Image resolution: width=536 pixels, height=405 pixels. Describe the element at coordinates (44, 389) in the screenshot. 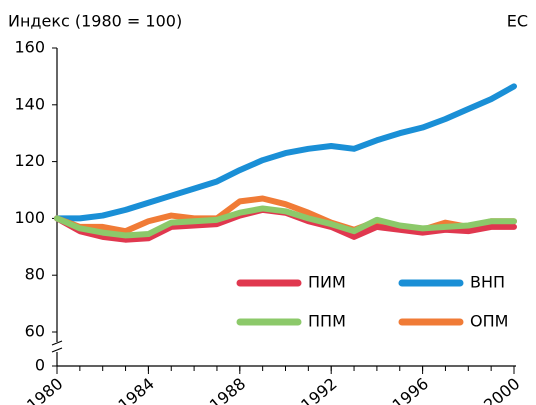

I see `x-tick-label: 1980` at that location.